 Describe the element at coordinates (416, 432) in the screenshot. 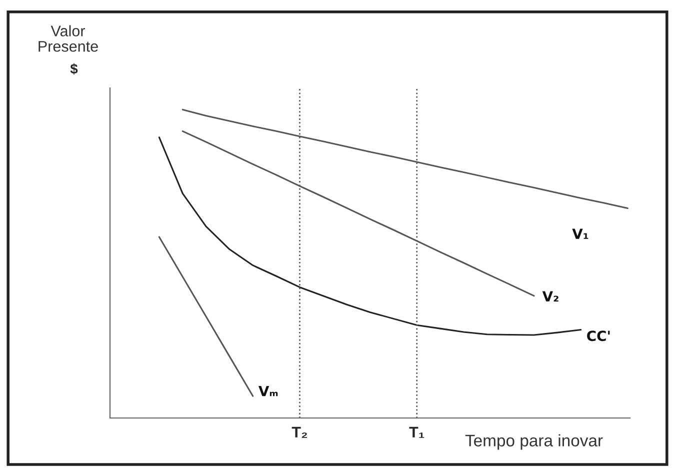

I see `x-tick-label: T₁` at that location.